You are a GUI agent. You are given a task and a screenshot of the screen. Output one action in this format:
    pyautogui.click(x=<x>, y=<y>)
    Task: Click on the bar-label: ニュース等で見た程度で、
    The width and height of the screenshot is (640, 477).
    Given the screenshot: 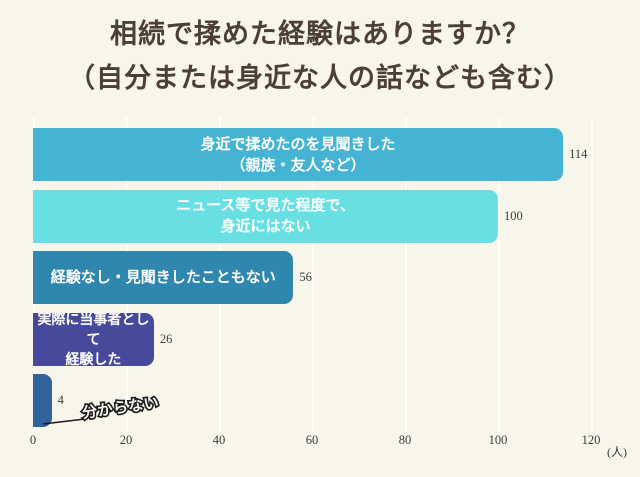 What is the action you would take?
    pyautogui.click(x=265, y=205)
    